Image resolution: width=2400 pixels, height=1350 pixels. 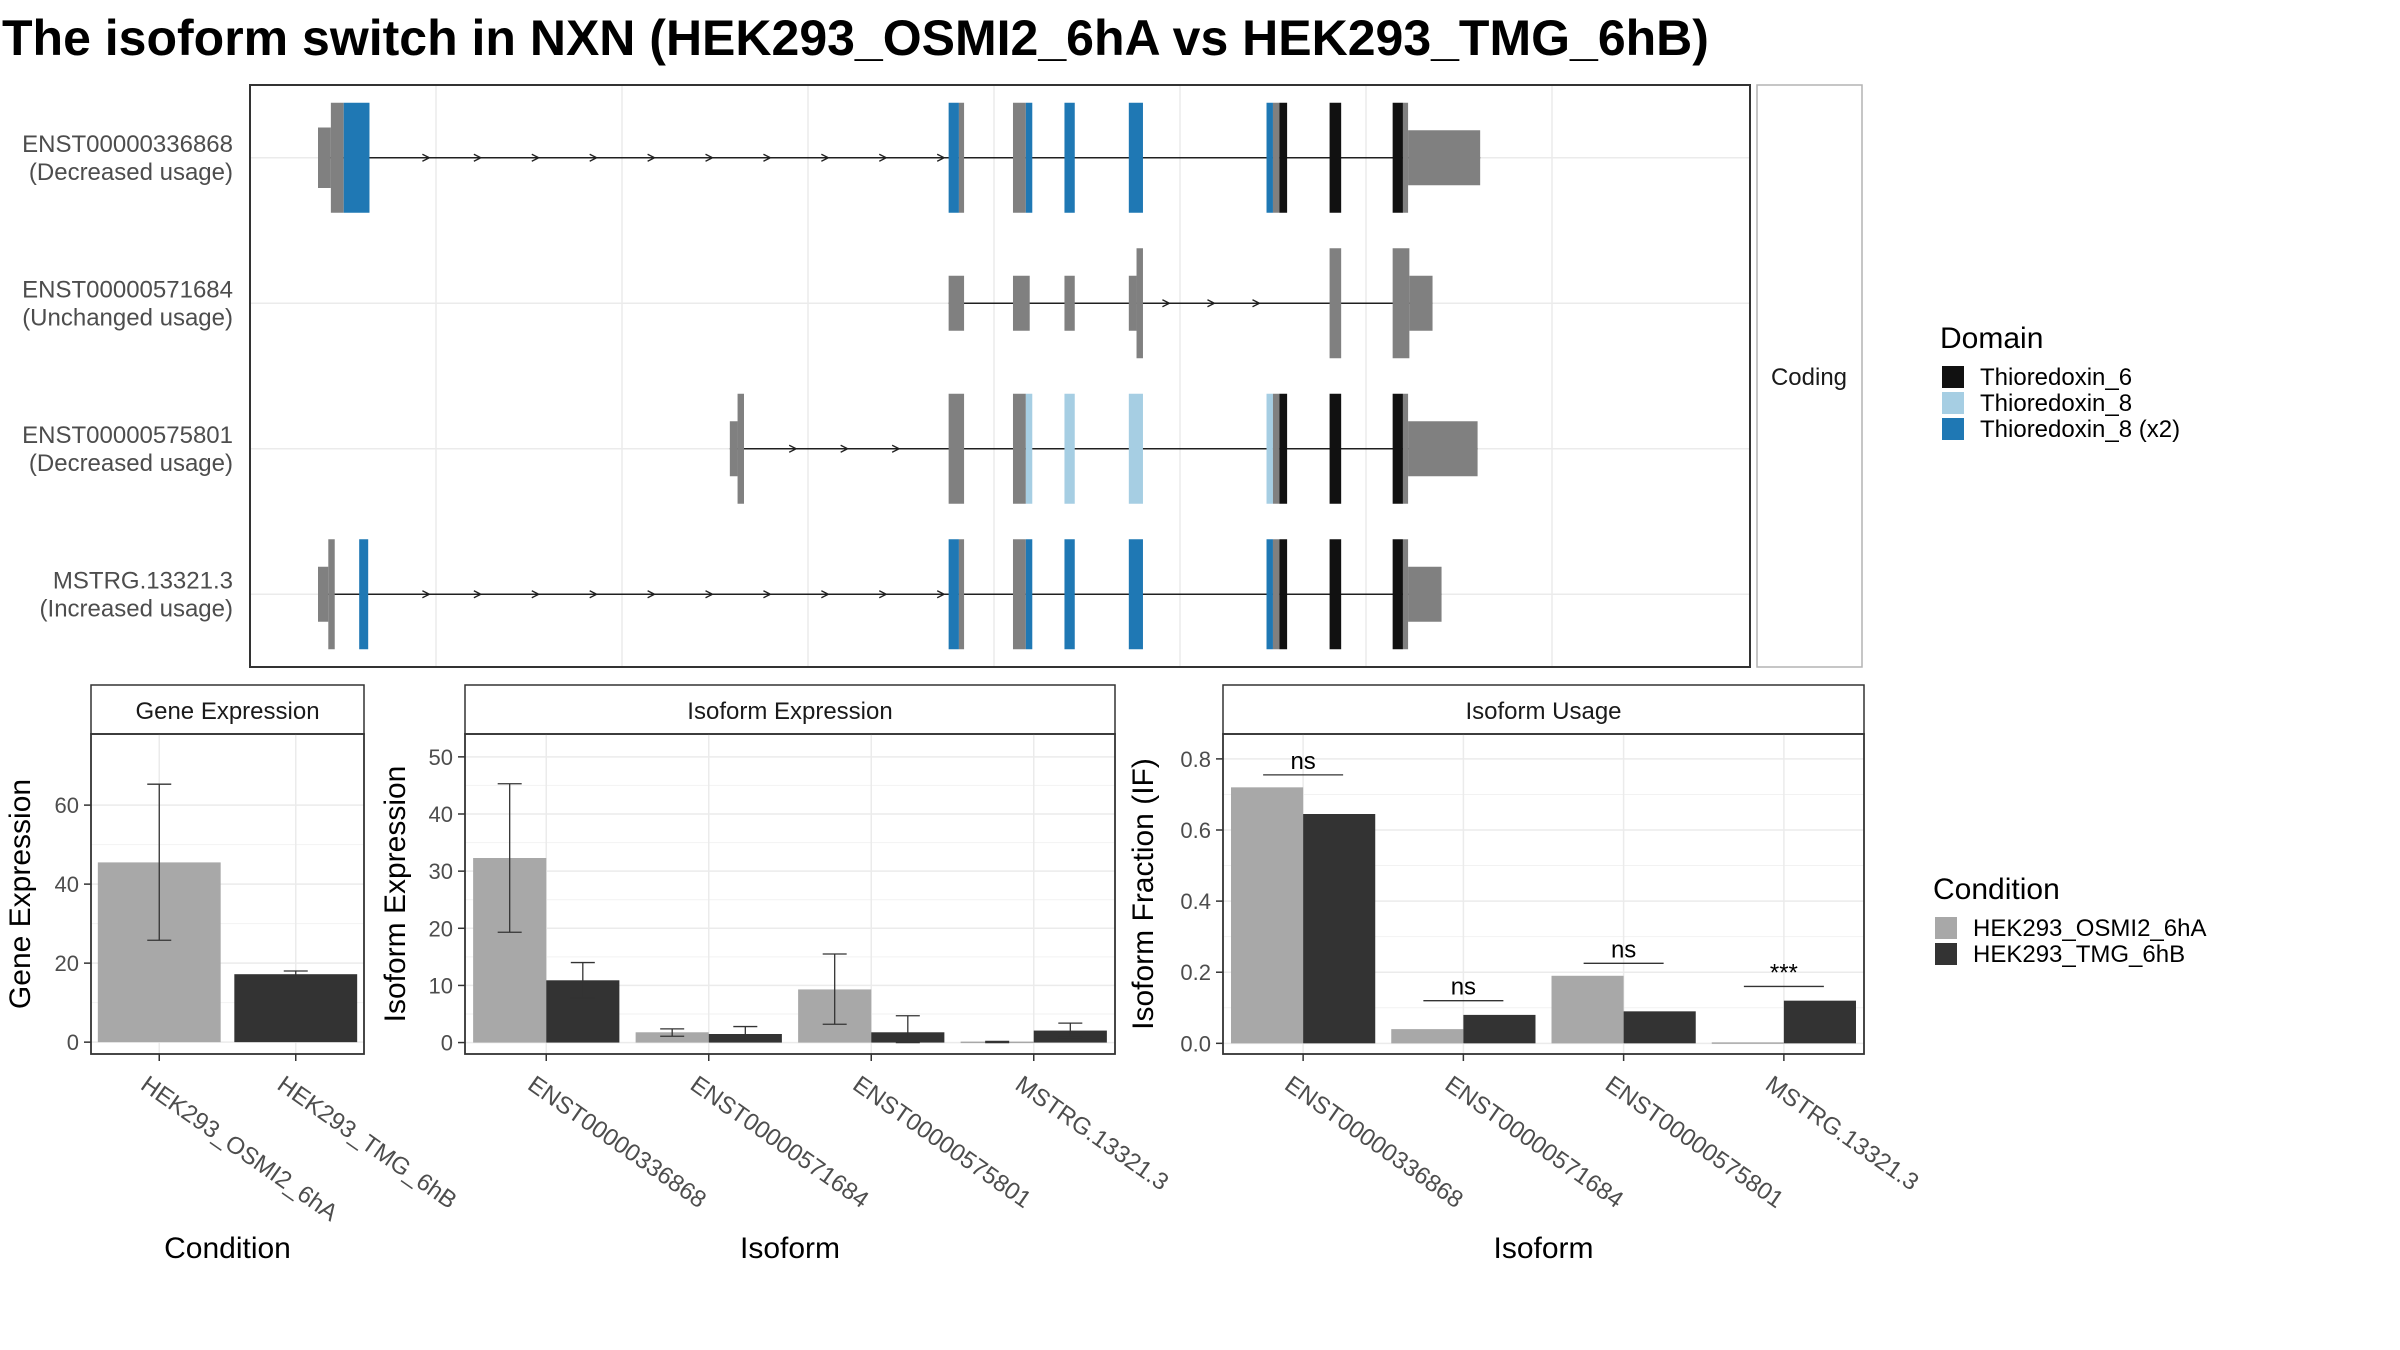 I want to click on transcript-id-label: MSTRG.13321.3, so click(x=143, y=580).